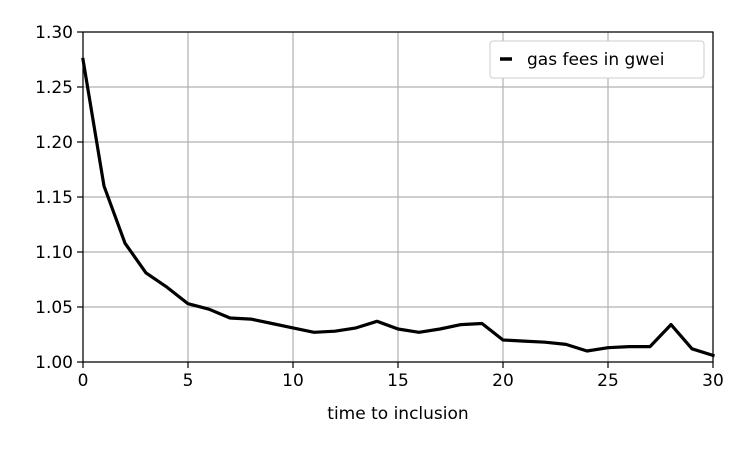  I want to click on y-tick-label: 1.10, so click(54, 253).